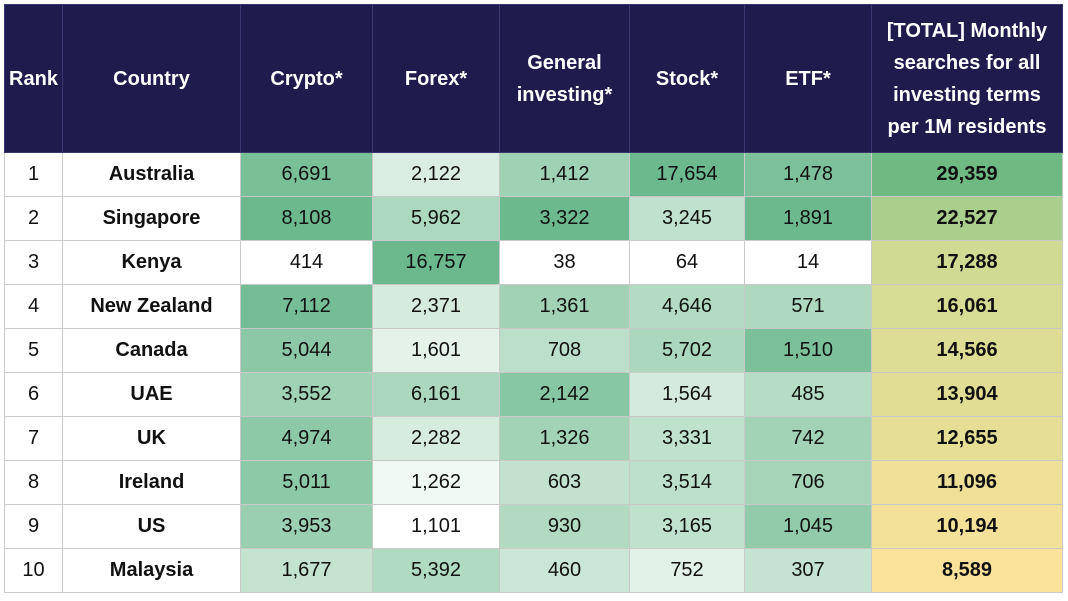 The width and height of the screenshot is (1068, 601). Describe the element at coordinates (436, 482) in the screenshot. I see `forex-cell: 1,262` at that location.